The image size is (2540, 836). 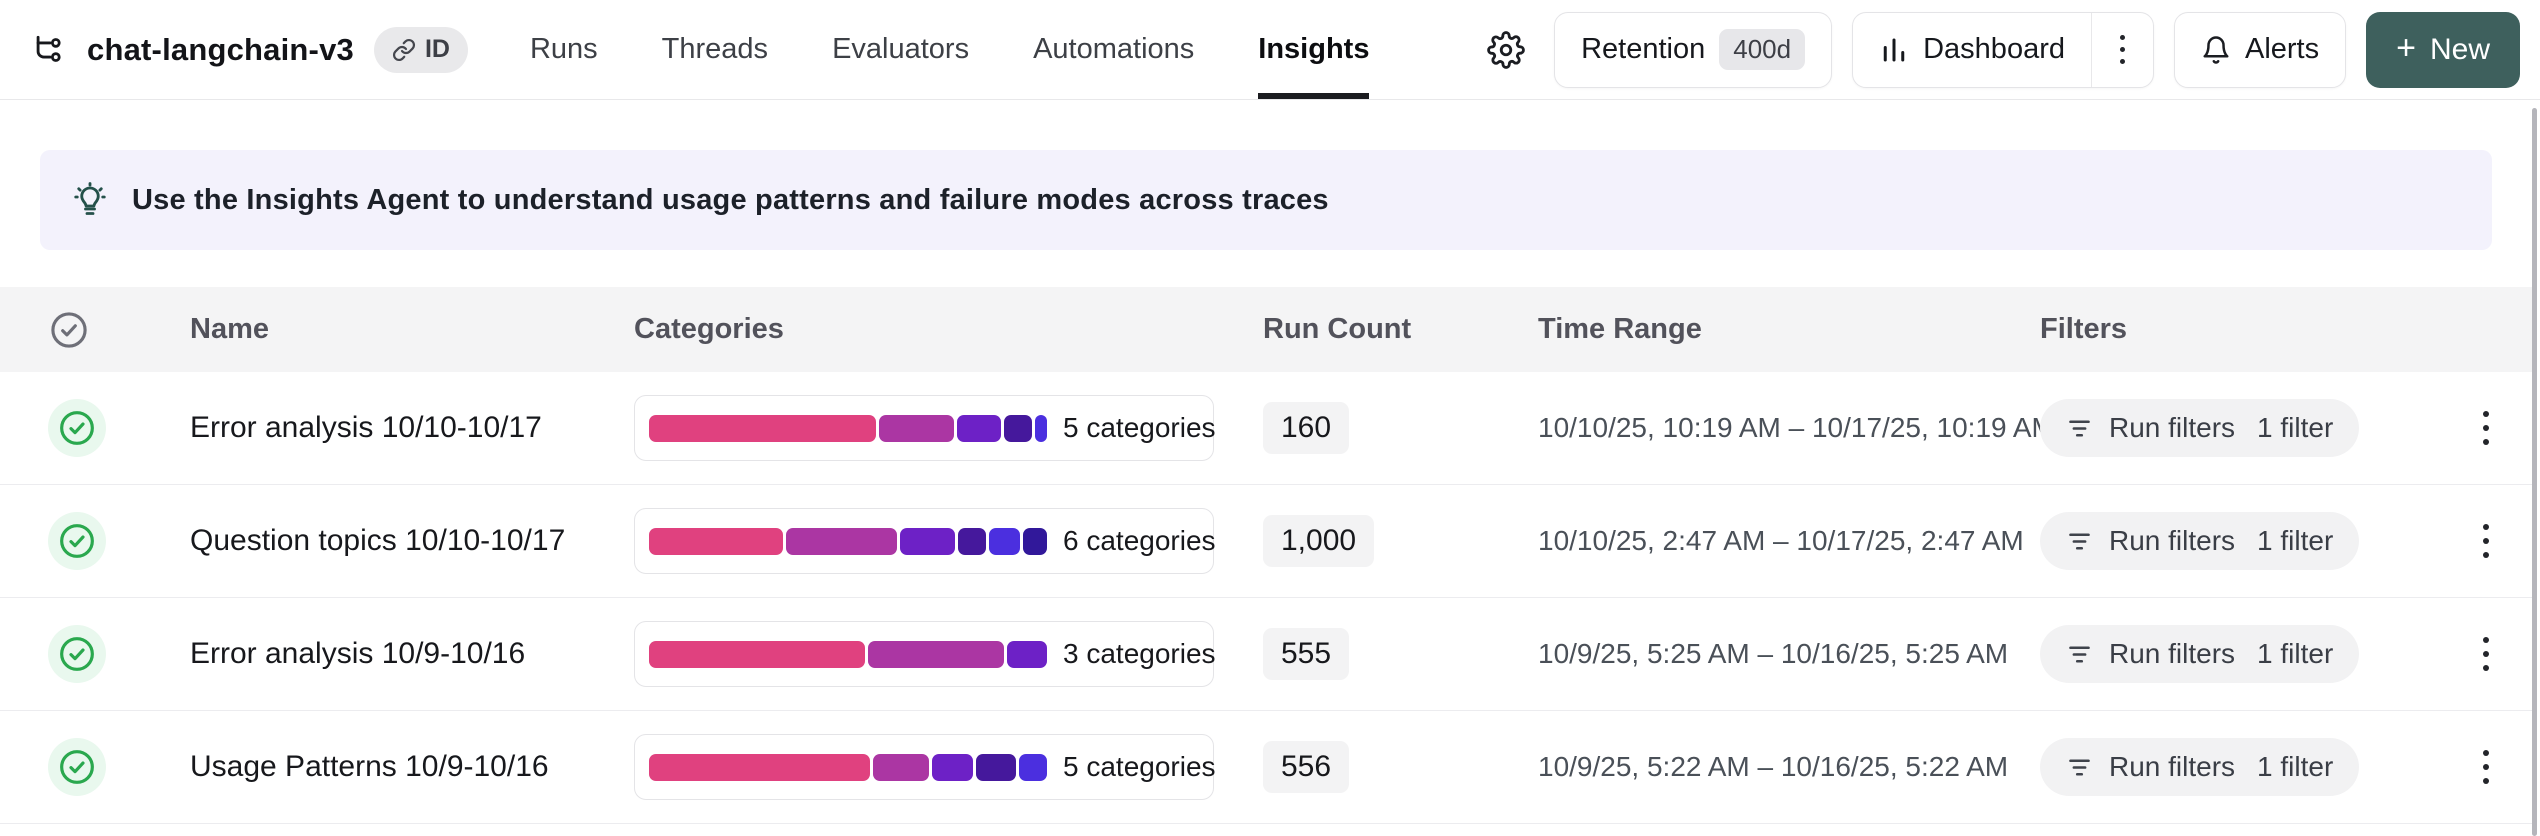 What do you see at coordinates (2084, 329) in the screenshot?
I see `column-header-filters: Filters` at bounding box center [2084, 329].